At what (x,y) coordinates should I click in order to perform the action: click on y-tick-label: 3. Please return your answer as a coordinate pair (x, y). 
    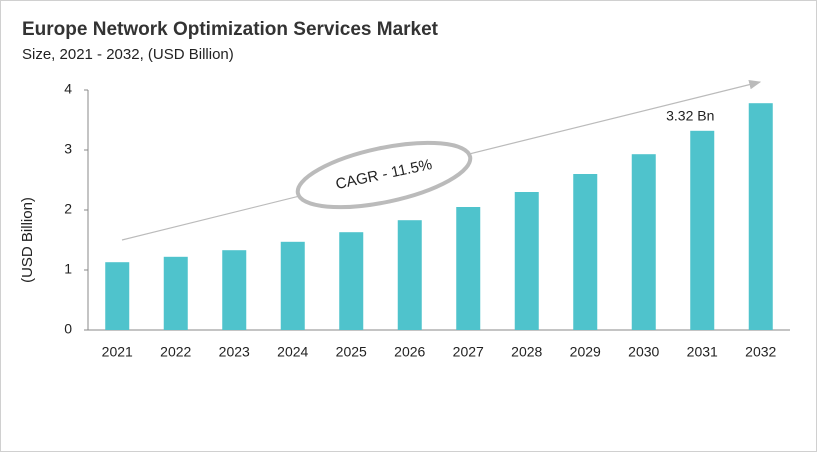
    Looking at the image, I should click on (68, 149).